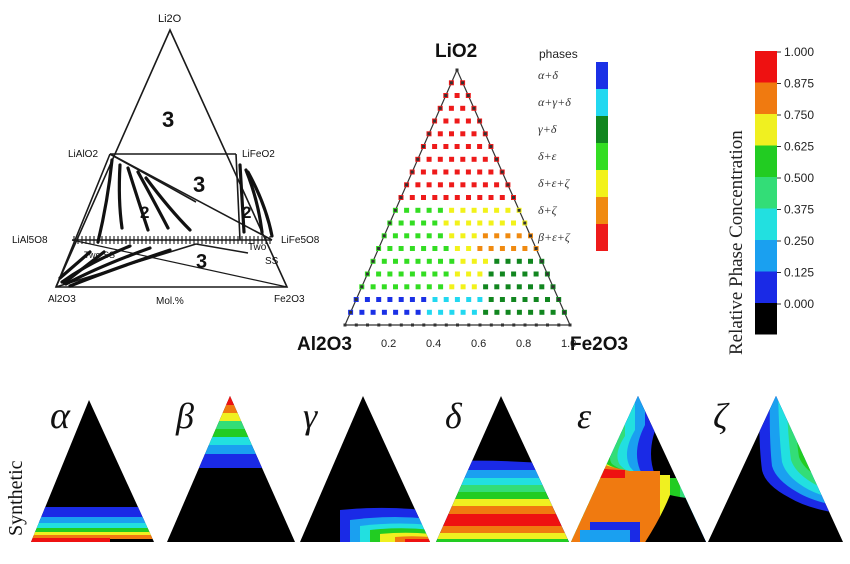  I want to click on legend-label: γ+δ, so click(547, 129).